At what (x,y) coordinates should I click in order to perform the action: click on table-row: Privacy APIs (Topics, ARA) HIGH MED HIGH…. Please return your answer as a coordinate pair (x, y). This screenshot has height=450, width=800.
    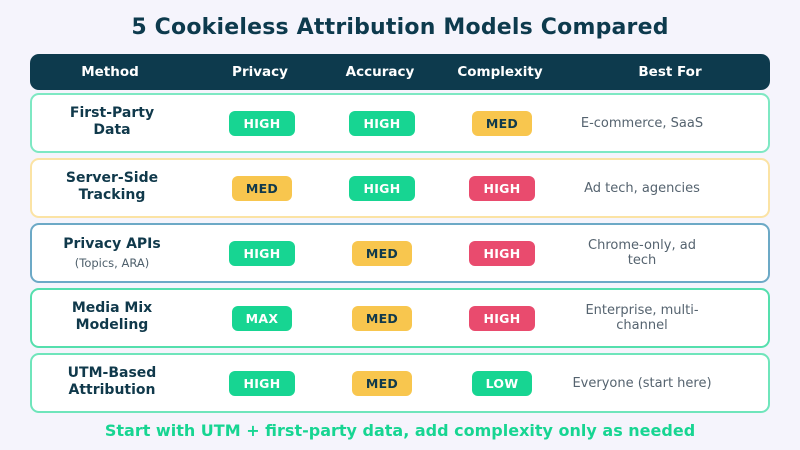
    Looking at the image, I should click on (400, 253).